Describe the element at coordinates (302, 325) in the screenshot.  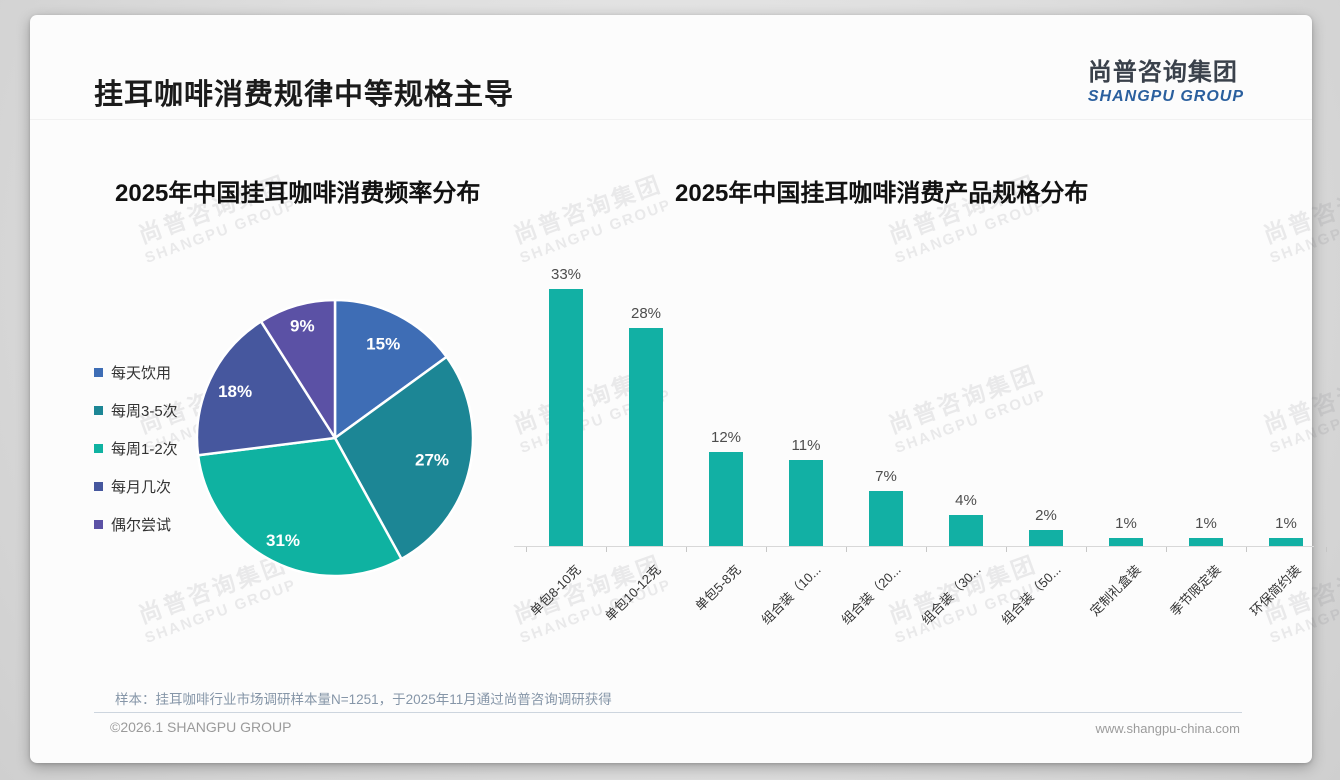
I see `pie-slice-value: 9%` at that location.